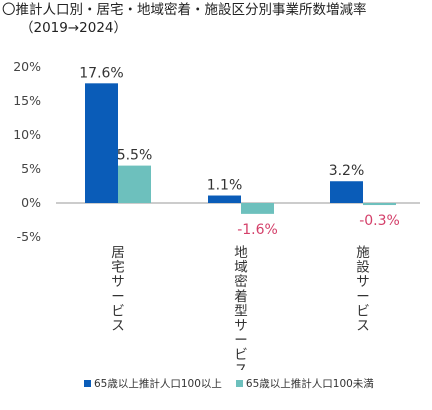 This screenshot has width=432, height=410. What do you see at coordinates (31, 168) in the screenshot?
I see `y-tick-label: 5%` at bounding box center [31, 168].